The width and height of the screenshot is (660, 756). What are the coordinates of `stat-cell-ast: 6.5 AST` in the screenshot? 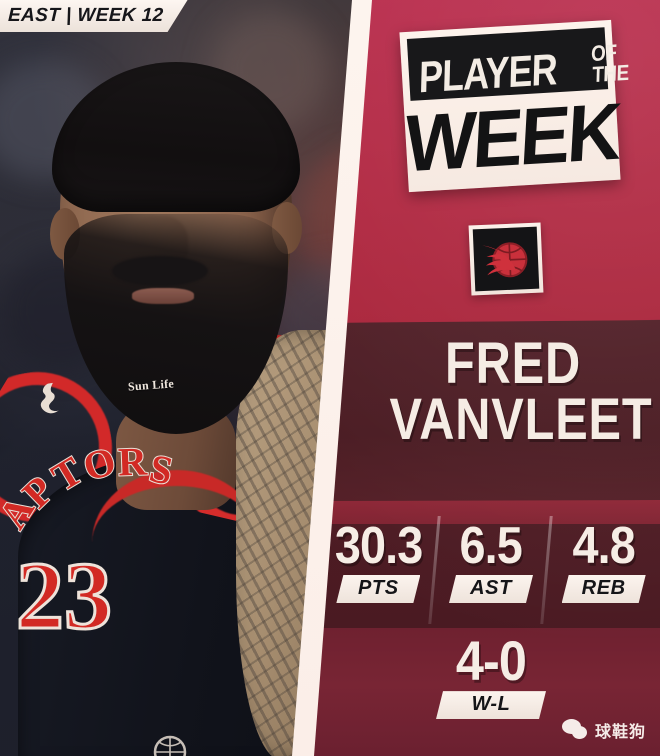 It's located at (491, 571).